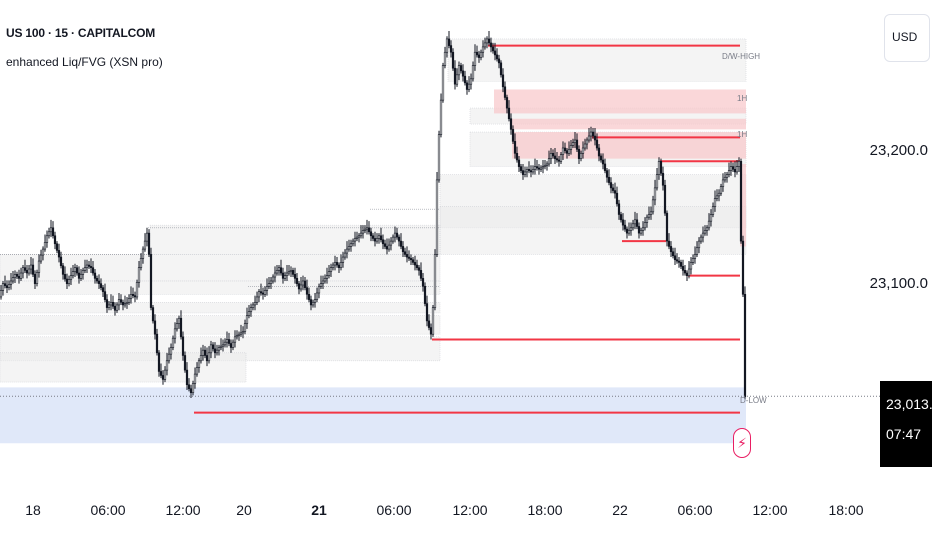 The image size is (932, 550). I want to click on last-price-value: 23,013.3, so click(909, 404).